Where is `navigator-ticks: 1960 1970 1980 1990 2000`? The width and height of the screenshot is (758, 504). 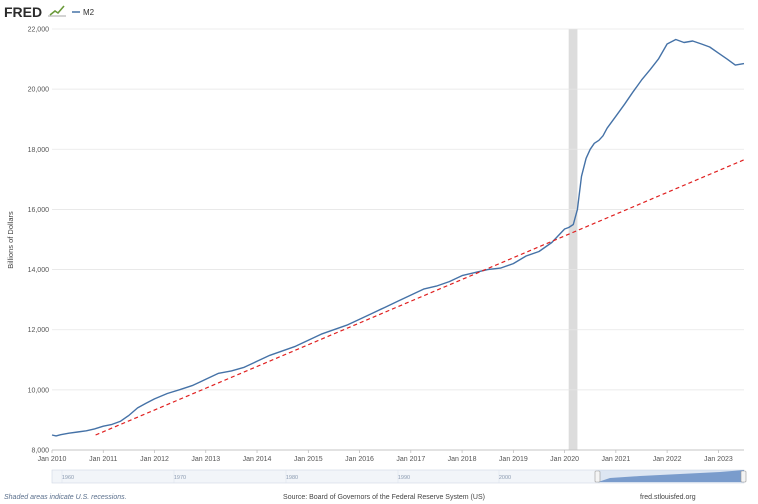
navigator-ticks: 1960 1970 1980 1990 2000 is located at coordinates (286, 476).